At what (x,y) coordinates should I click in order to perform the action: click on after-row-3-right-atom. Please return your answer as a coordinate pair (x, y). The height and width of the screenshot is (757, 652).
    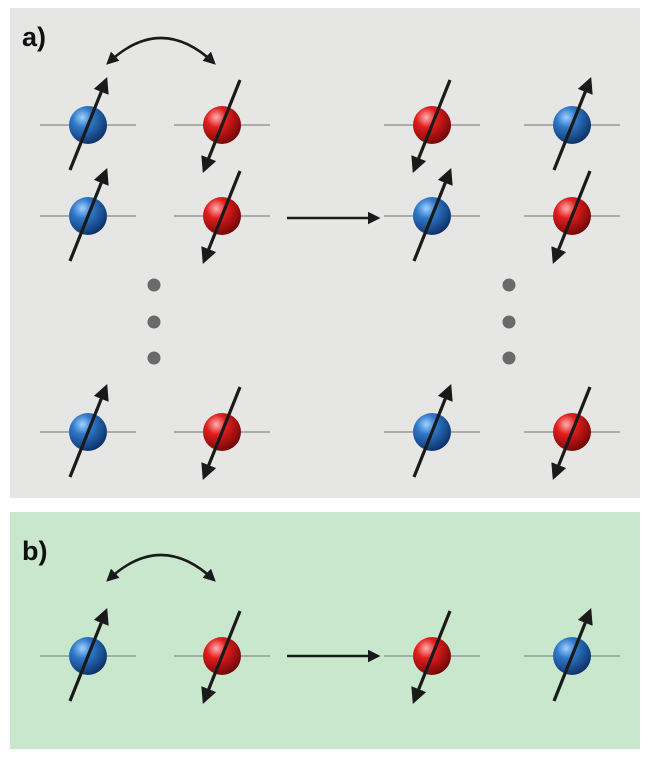
    Looking at the image, I should click on (572, 433).